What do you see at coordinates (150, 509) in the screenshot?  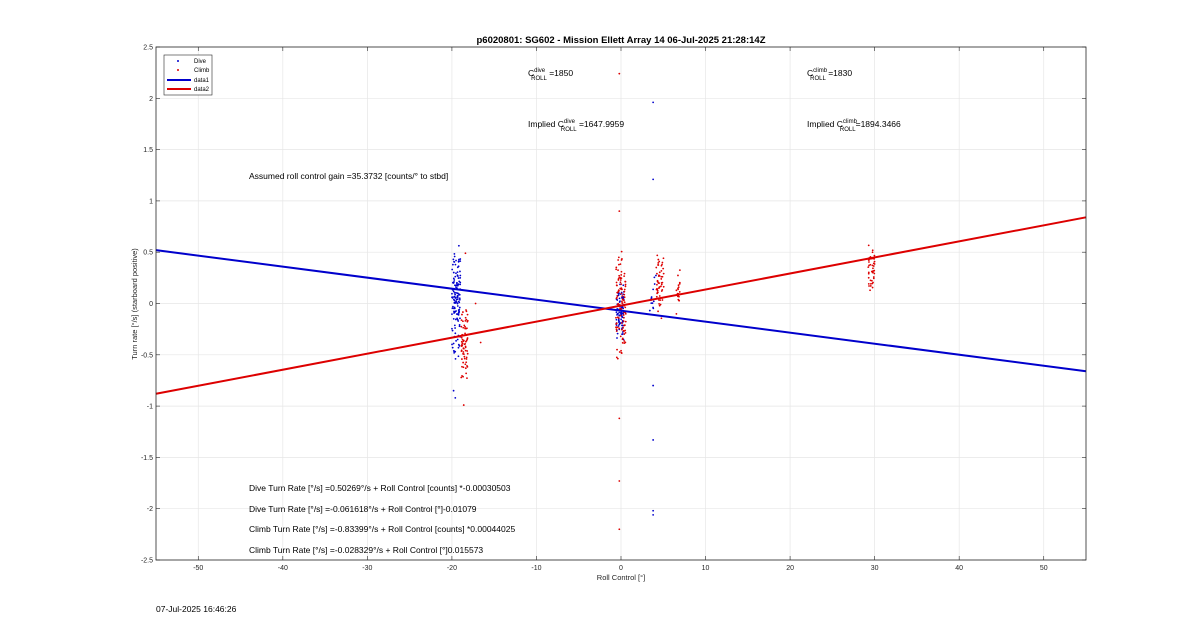 I see `y-tick-label: -2` at bounding box center [150, 509].